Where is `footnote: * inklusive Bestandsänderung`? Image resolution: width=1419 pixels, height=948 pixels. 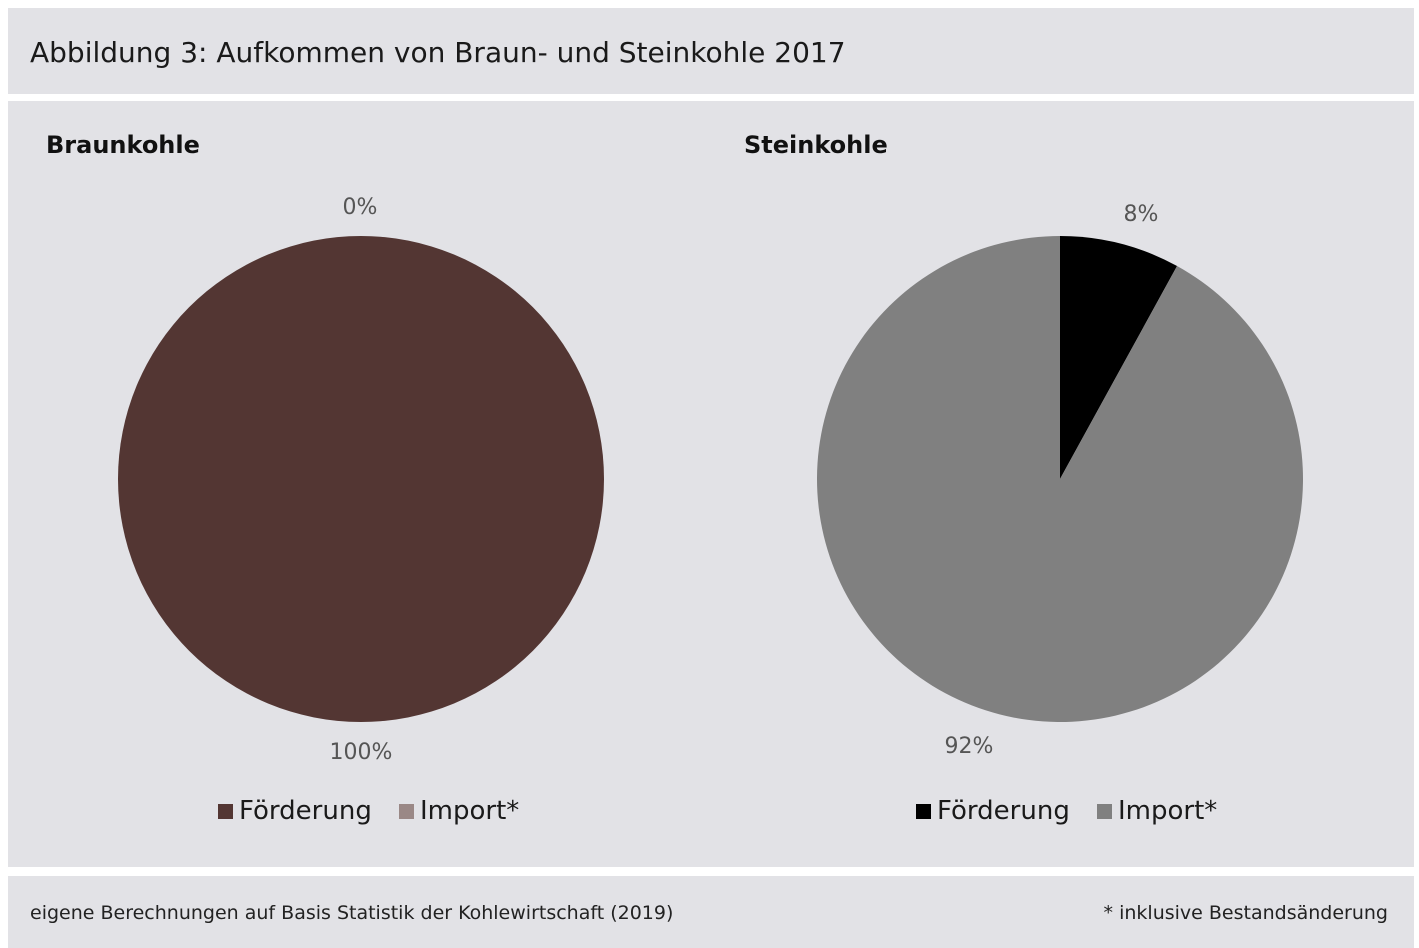
footnote: * inklusive Bestandsänderung is located at coordinates (1245, 913).